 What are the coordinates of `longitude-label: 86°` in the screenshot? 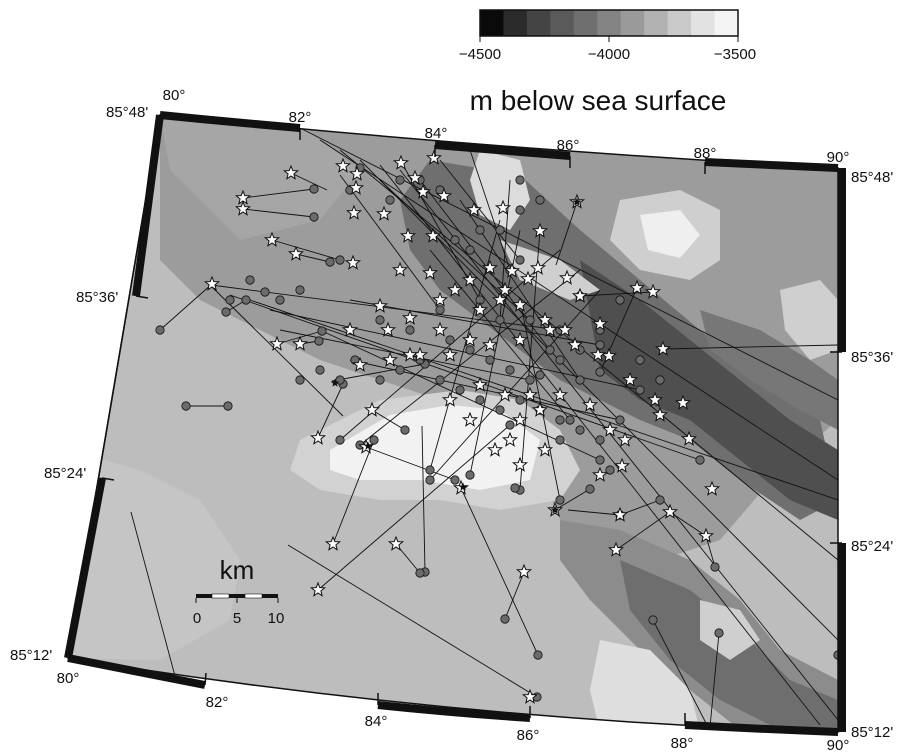 It's located at (528, 735).